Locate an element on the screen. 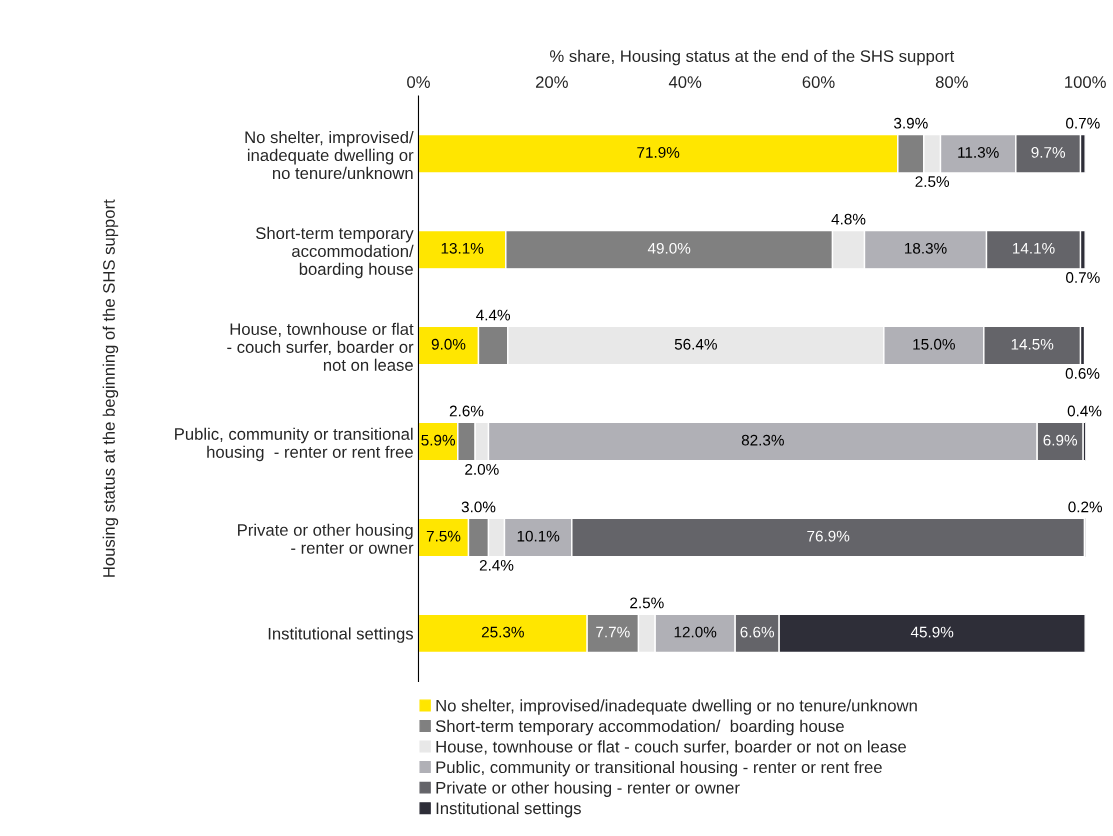  data-label: 12.0% is located at coordinates (695, 632).